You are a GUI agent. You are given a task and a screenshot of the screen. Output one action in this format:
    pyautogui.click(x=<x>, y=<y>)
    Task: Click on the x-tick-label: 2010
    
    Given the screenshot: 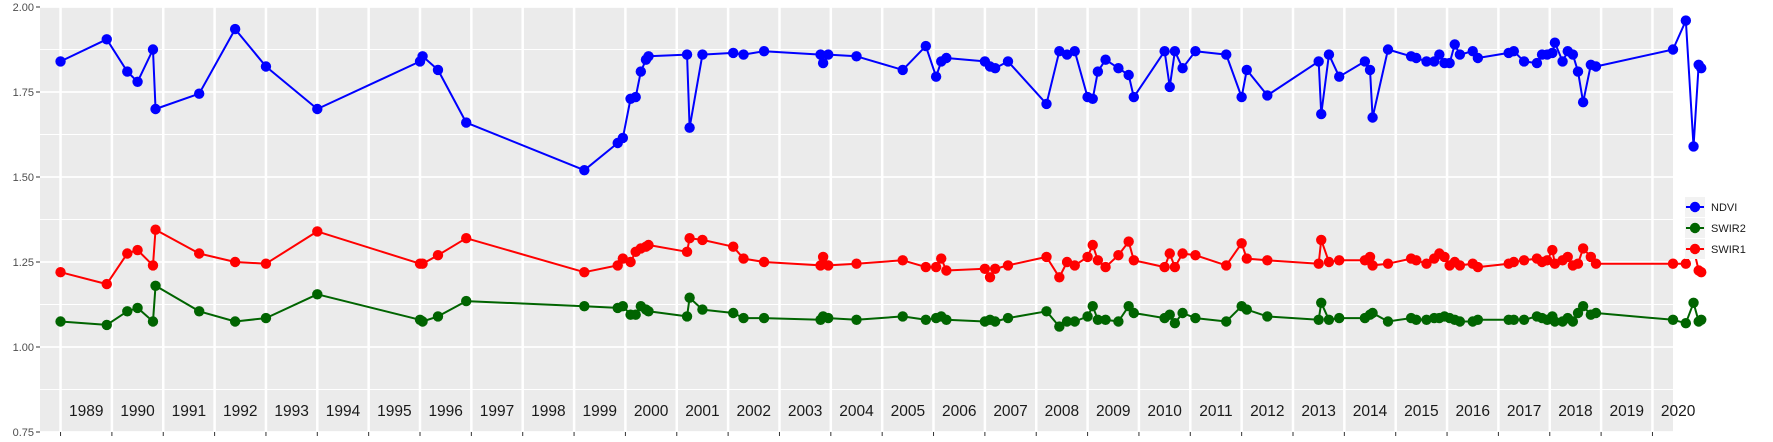 What is the action you would take?
    pyautogui.click(x=1164, y=411)
    